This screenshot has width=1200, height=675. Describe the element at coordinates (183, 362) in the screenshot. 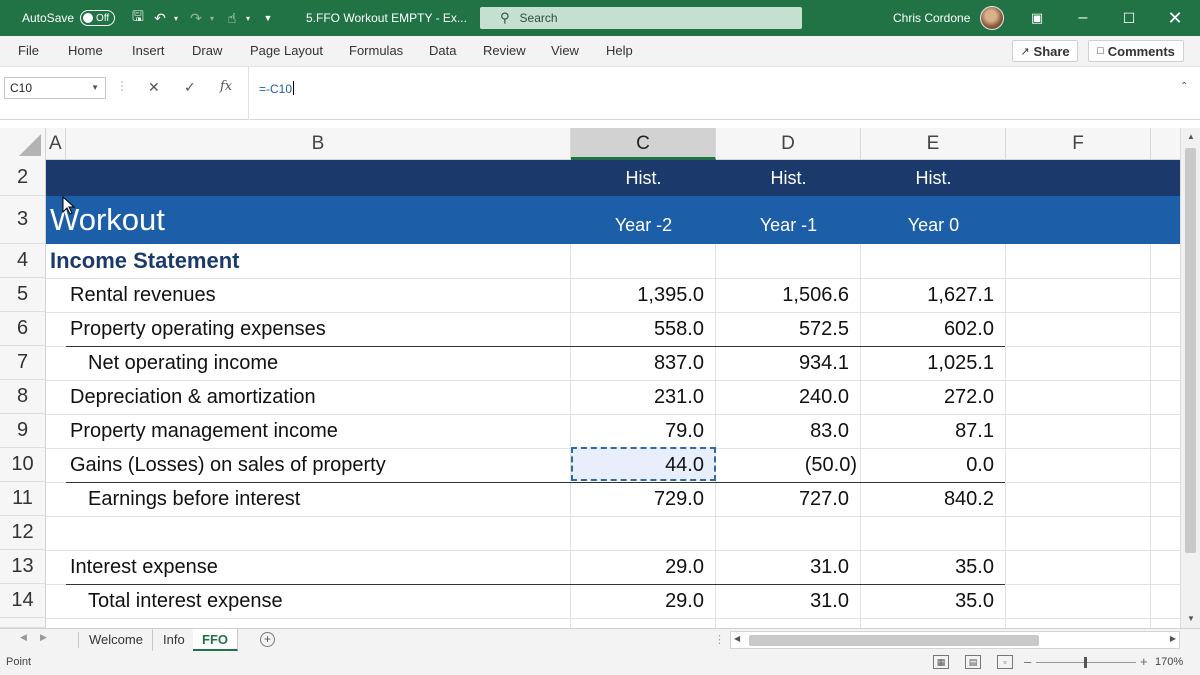

I see `cell-b7: Net operating income` at that location.